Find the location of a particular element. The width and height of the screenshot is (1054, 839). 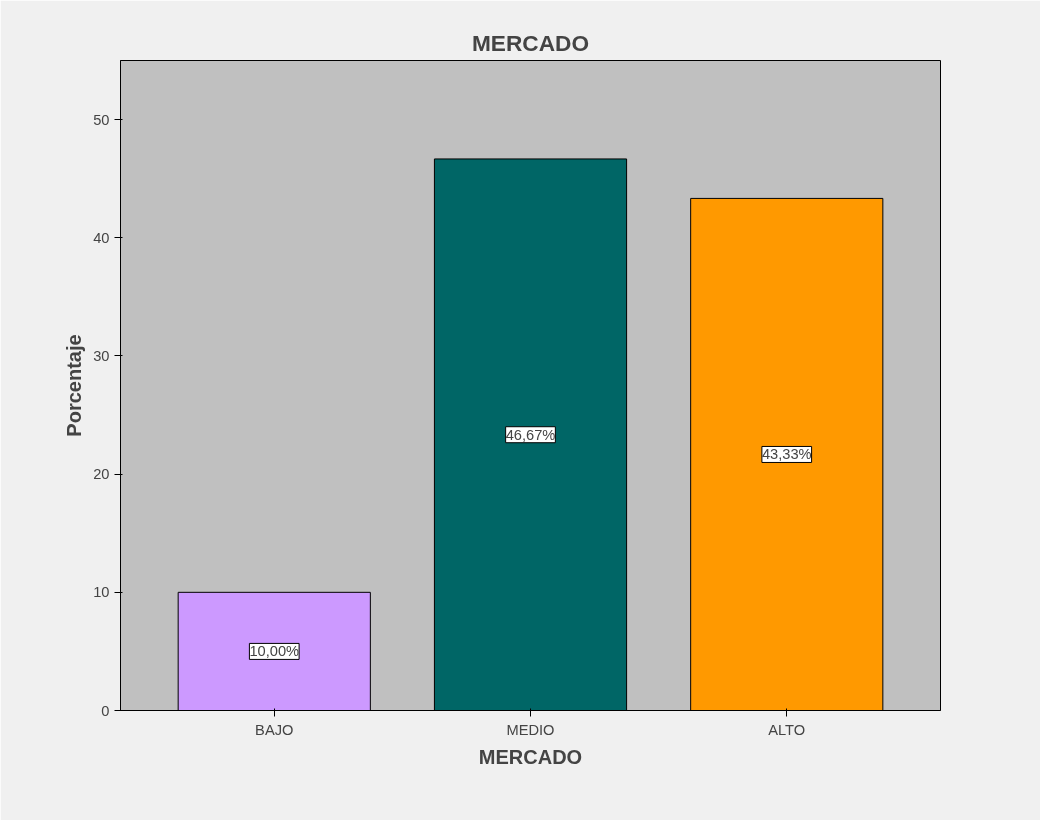

y-axis-title: Porcentaje is located at coordinates (74, 385).